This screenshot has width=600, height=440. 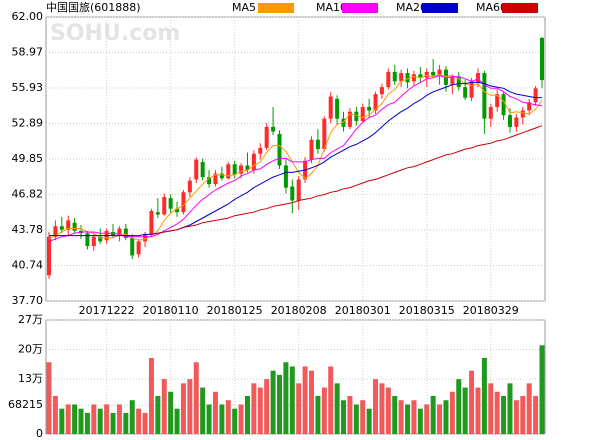 What do you see at coordinates (28, 300) in the screenshot?
I see `y-tick-label: 37.70` at bounding box center [28, 300].